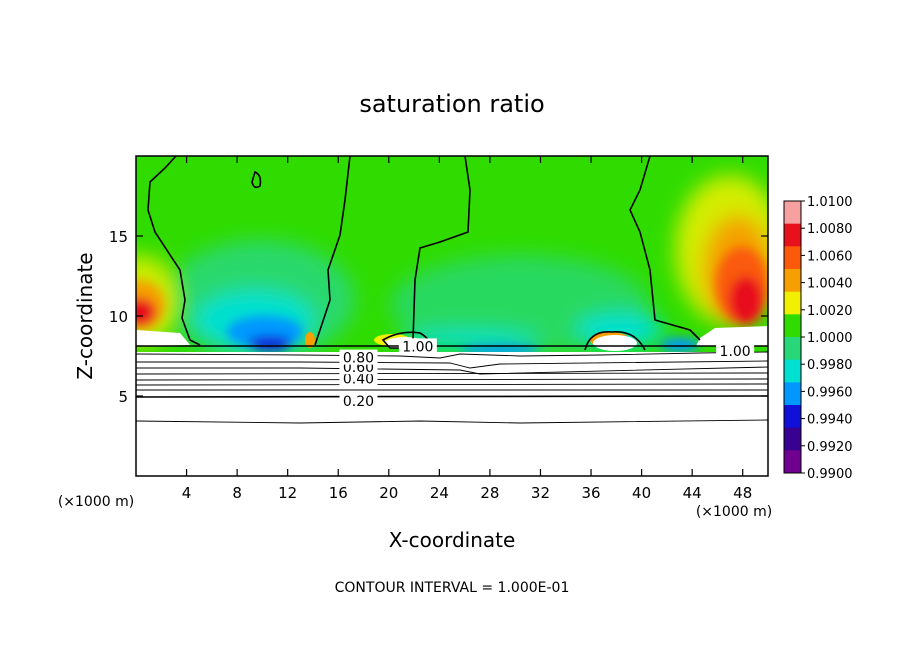 This screenshot has width=904, height=654. I want to click on colorbar-label-5: 1.0000, so click(830, 338).